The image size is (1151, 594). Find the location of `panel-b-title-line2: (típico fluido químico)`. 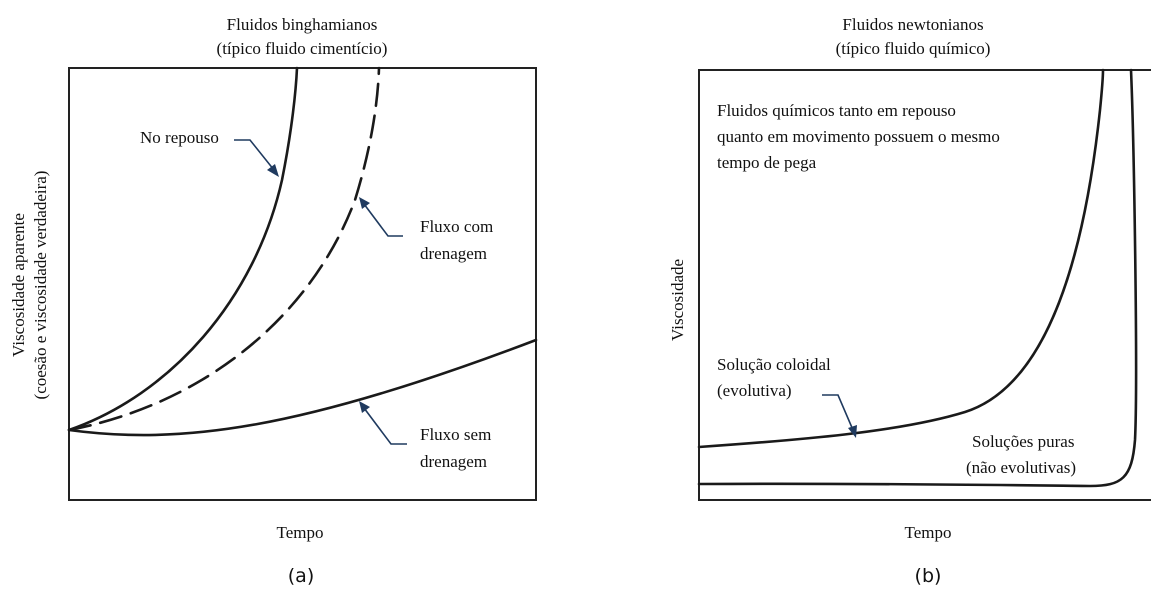

panel-b-title-line2: (típico fluido químico) is located at coordinates (913, 48).